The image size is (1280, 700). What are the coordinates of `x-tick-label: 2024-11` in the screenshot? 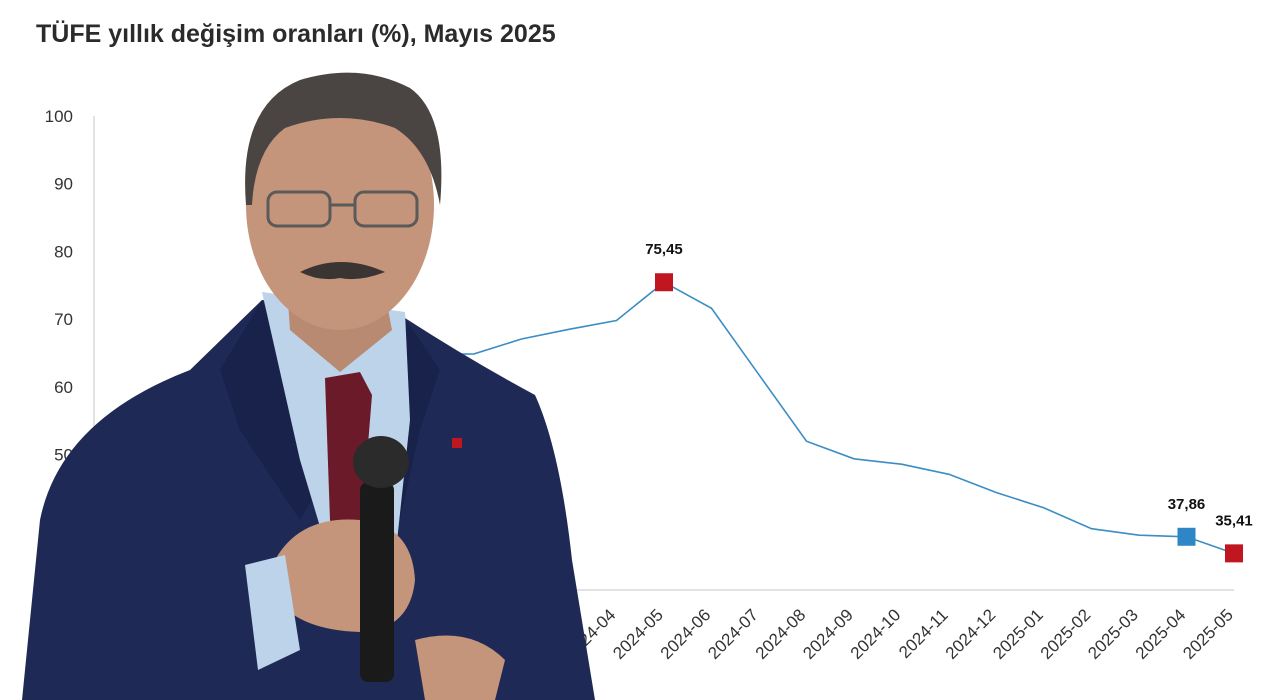 It's located at (923, 633).